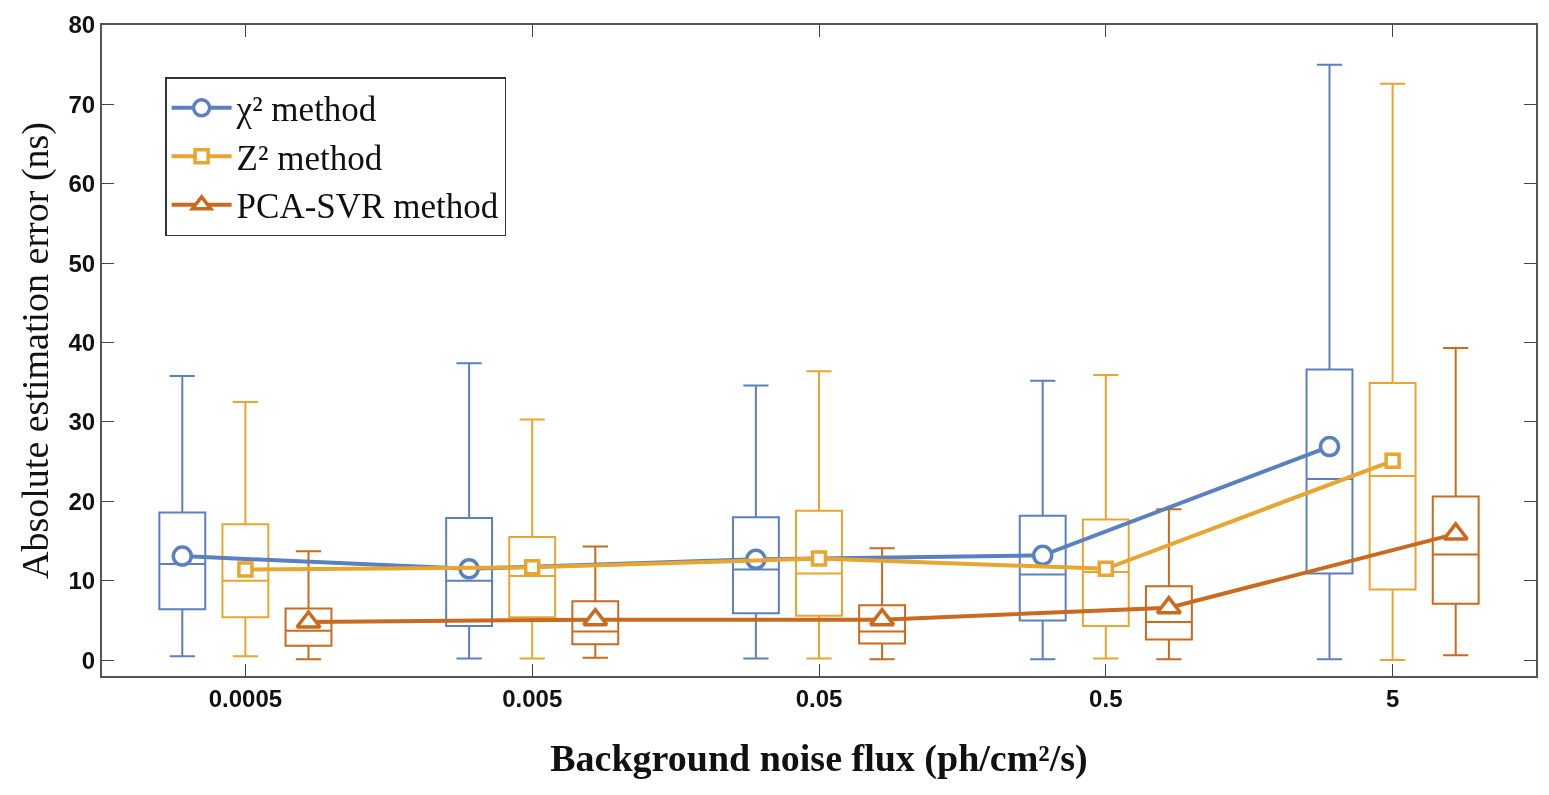 This screenshot has width=1549, height=795. Describe the element at coordinates (819, 759) in the screenshot. I see `x-axis-title: Background noise flux (ph/cm²/s)` at that location.